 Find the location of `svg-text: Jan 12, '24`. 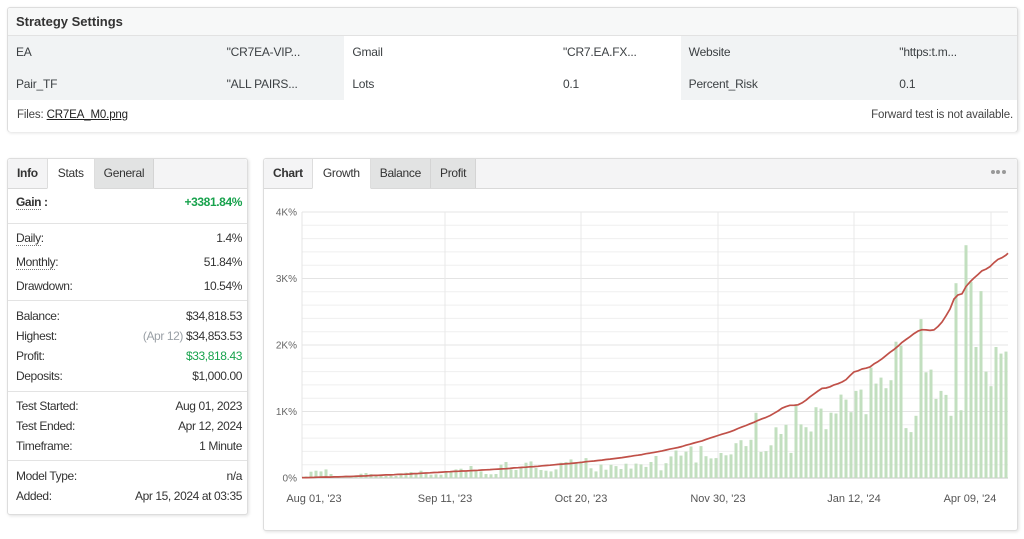

svg-text: Jan 12, '24 is located at coordinates (853, 499).